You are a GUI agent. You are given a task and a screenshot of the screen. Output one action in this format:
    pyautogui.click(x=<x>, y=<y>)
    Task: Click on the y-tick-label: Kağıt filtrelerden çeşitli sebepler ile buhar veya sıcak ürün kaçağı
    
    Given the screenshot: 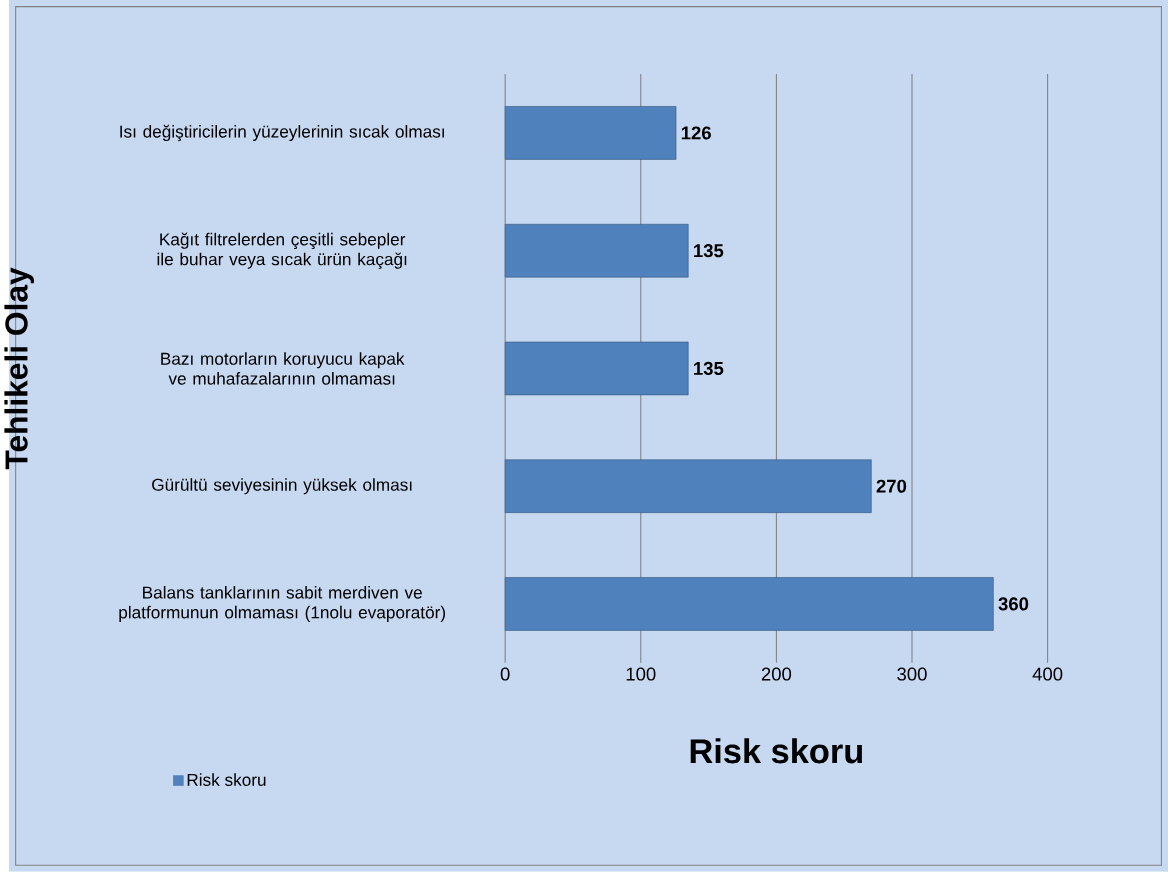 What is the action you would take?
    pyautogui.click(x=282, y=250)
    